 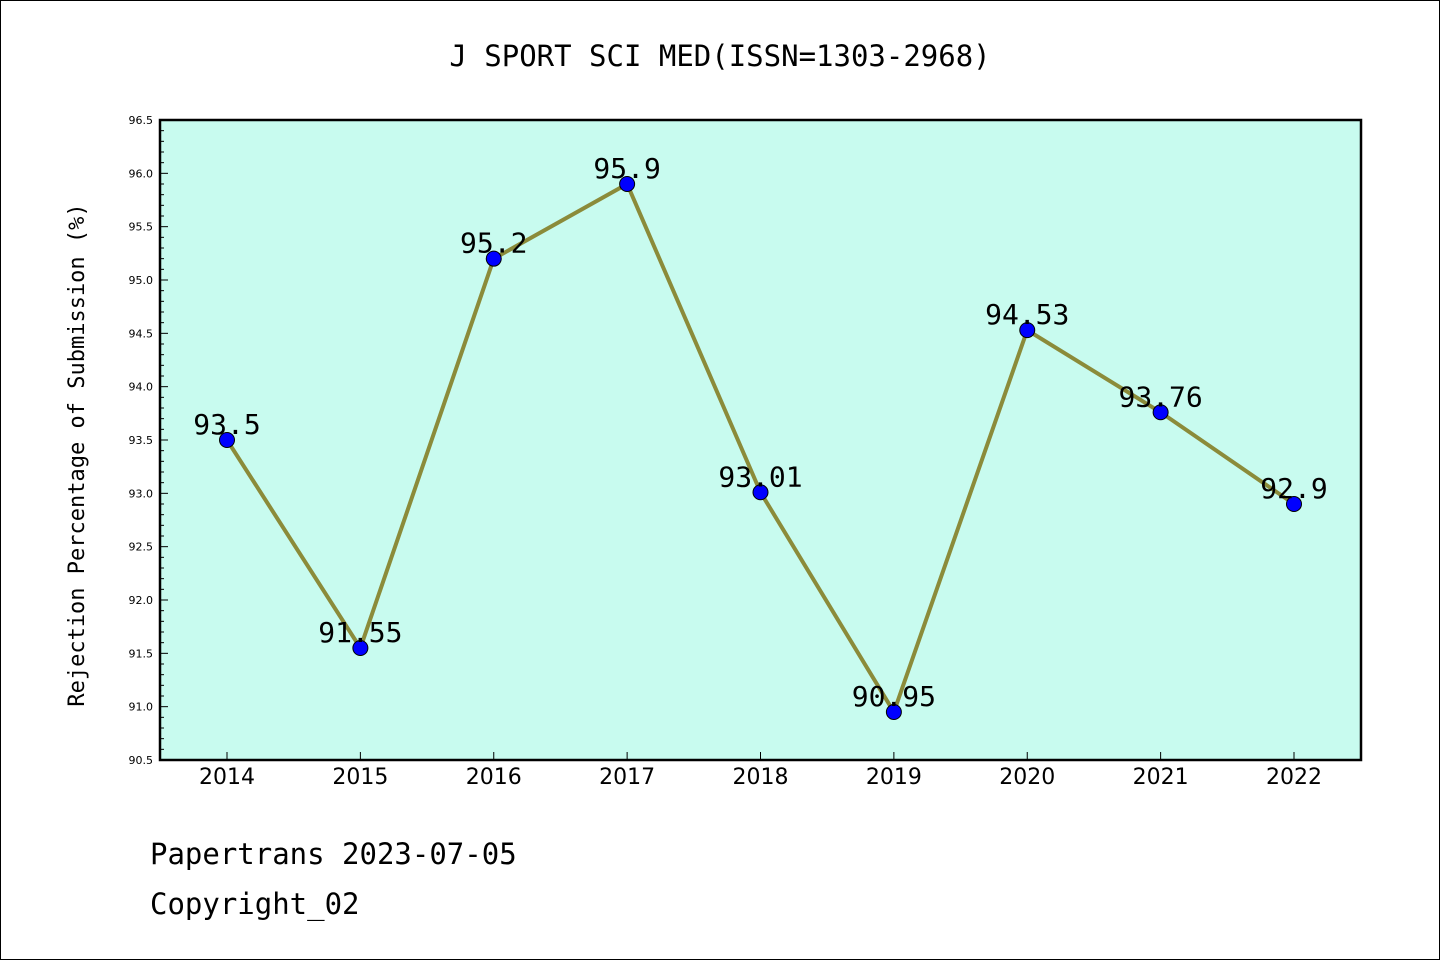 I want to click on y-tick-label: 94.0, so click(x=141, y=387).